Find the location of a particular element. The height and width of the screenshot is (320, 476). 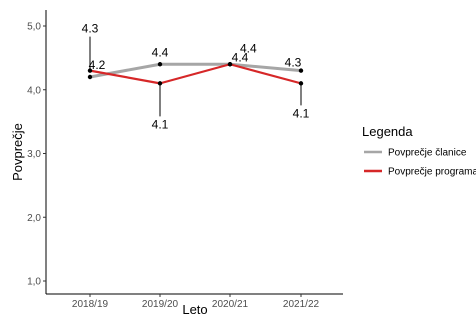

y-tick-label: 5,0 is located at coordinates (34, 27).